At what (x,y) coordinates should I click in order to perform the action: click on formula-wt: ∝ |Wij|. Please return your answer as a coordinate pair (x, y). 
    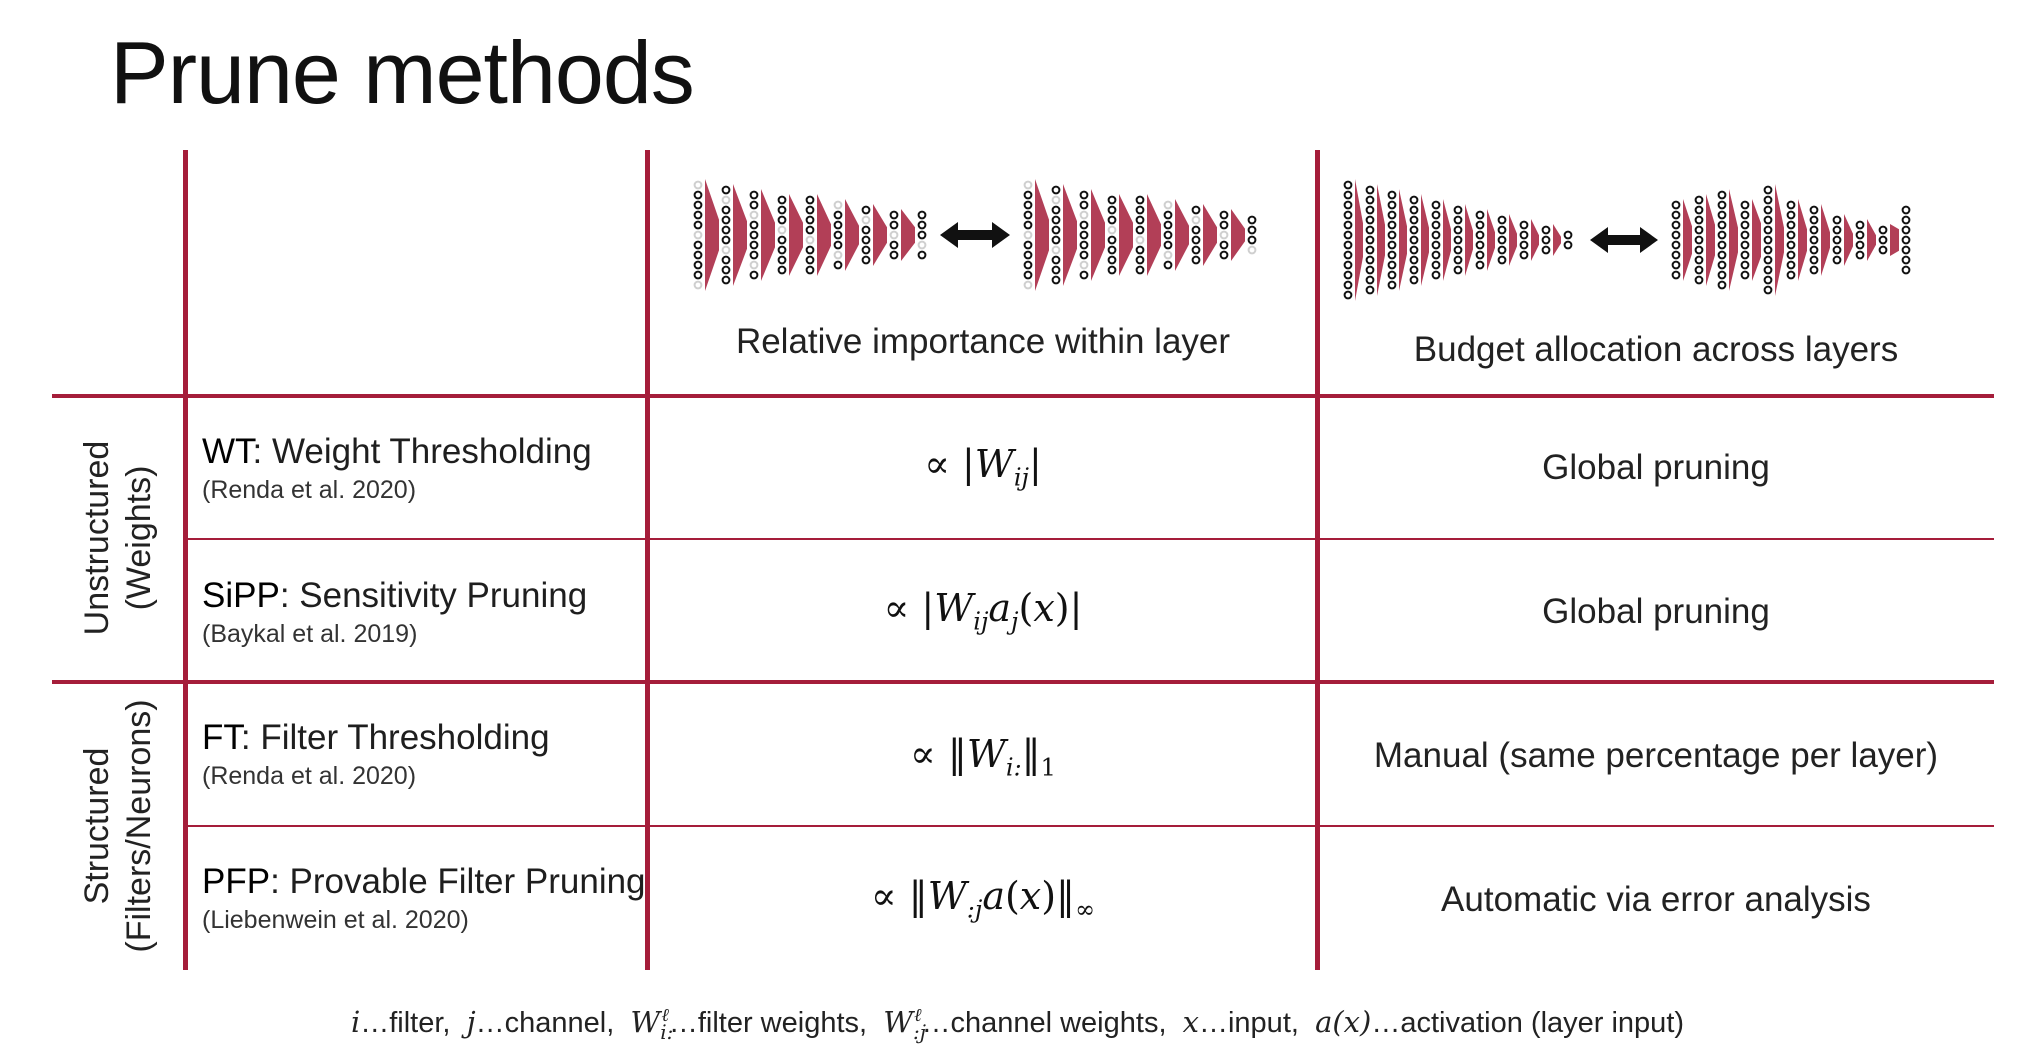
    Looking at the image, I should click on (983, 467).